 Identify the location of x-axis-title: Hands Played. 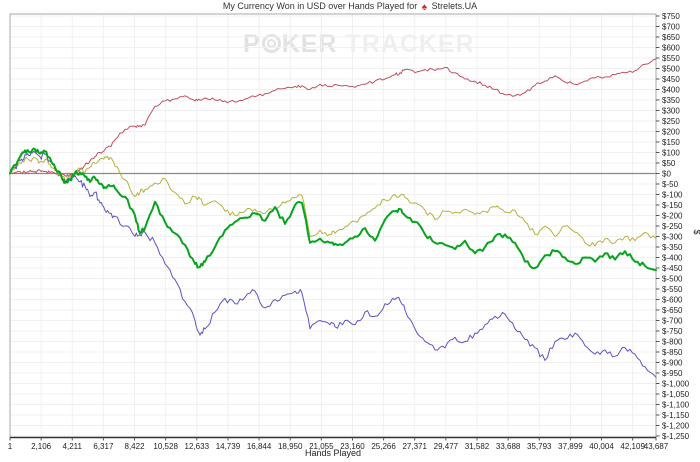
(333, 453).